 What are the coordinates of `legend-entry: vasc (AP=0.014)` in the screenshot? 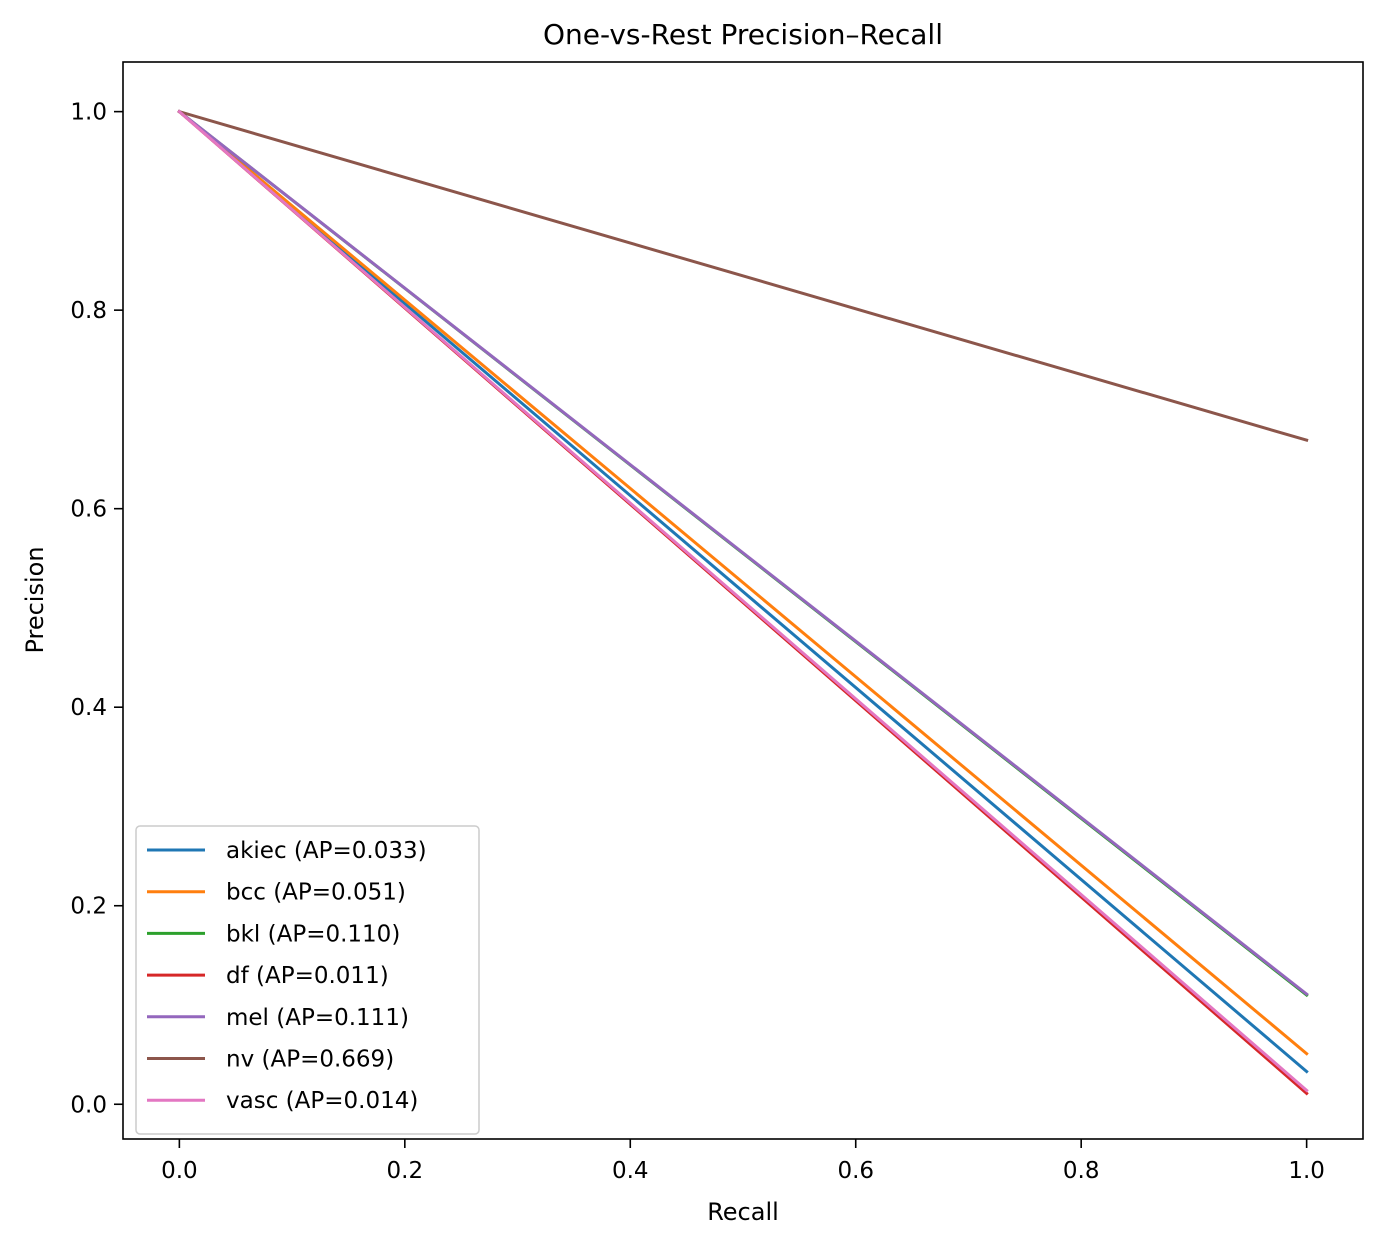 It's located at (322, 1101).